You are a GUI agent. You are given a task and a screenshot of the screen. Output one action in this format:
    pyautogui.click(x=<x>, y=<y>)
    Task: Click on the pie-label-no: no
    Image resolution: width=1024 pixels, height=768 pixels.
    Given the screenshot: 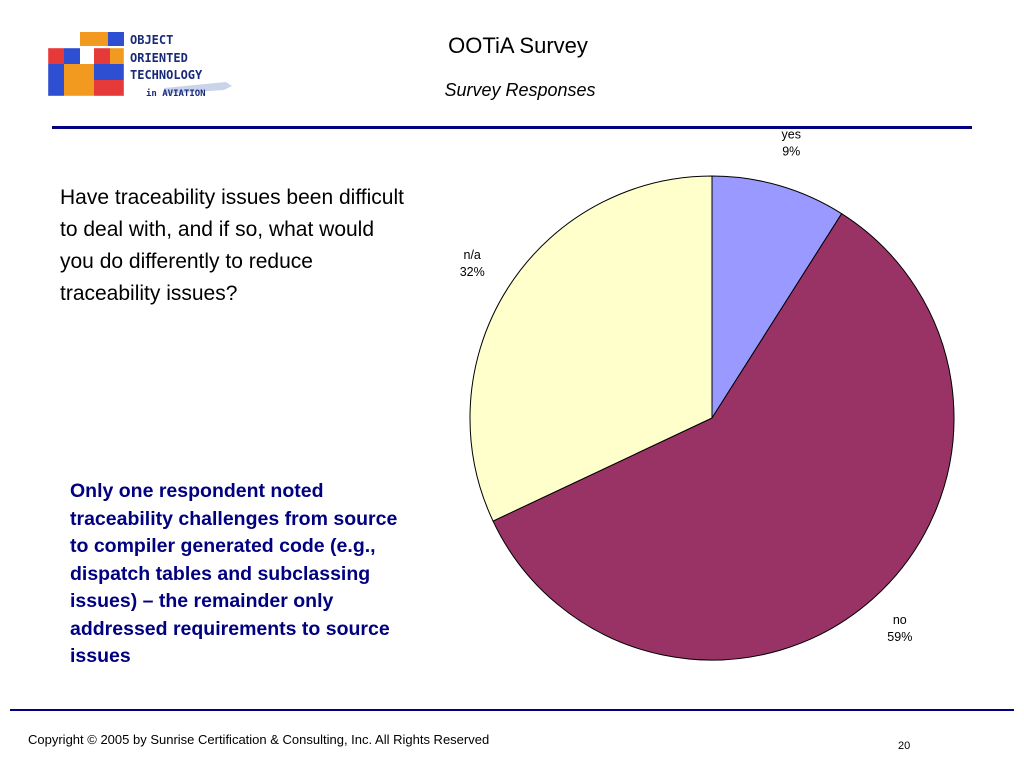 What is the action you would take?
    pyautogui.click(x=900, y=620)
    